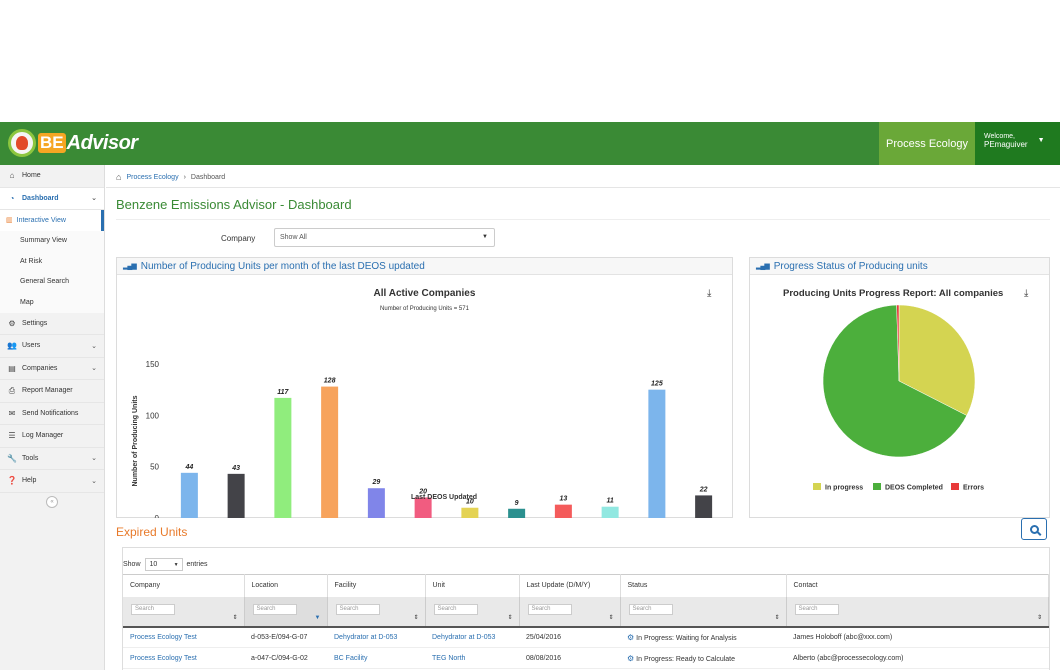  I want to click on unit-link: TEG North, so click(472, 658).